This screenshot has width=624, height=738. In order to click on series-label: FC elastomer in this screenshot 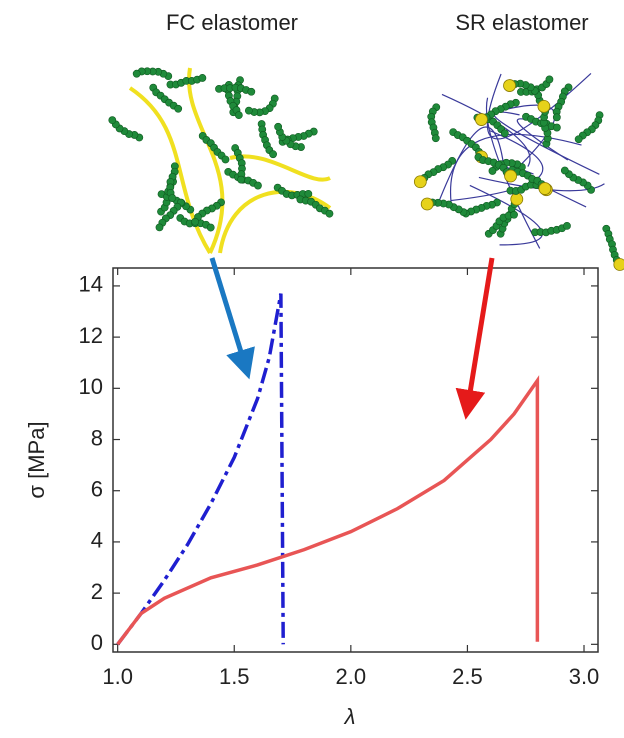, I will do `click(232, 22)`.